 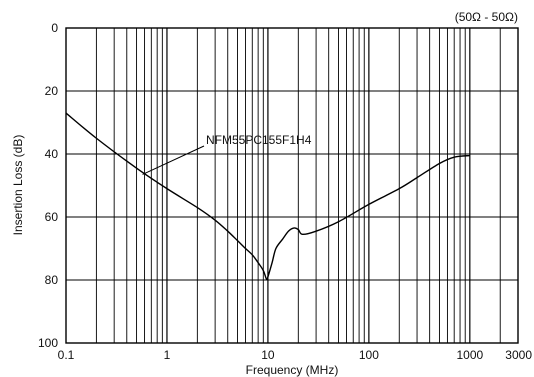 What do you see at coordinates (66, 355) in the screenshot?
I see `x-tick-label: 0.1` at bounding box center [66, 355].